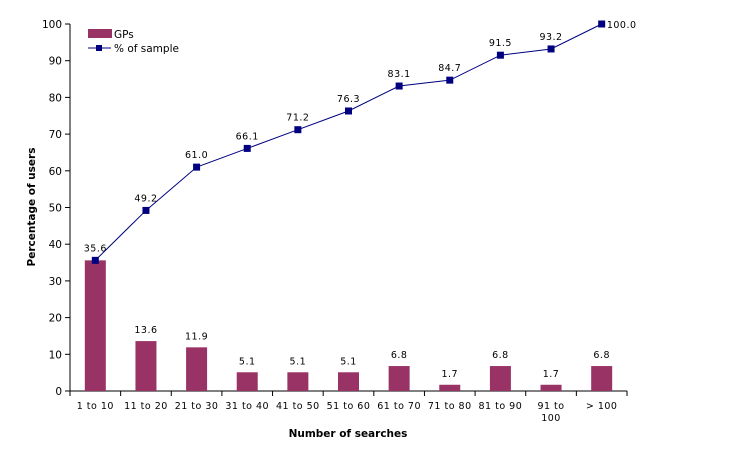 The image size is (733, 450). What do you see at coordinates (146, 49) in the screenshot?
I see `legend-label-sample: % of sample` at bounding box center [146, 49].